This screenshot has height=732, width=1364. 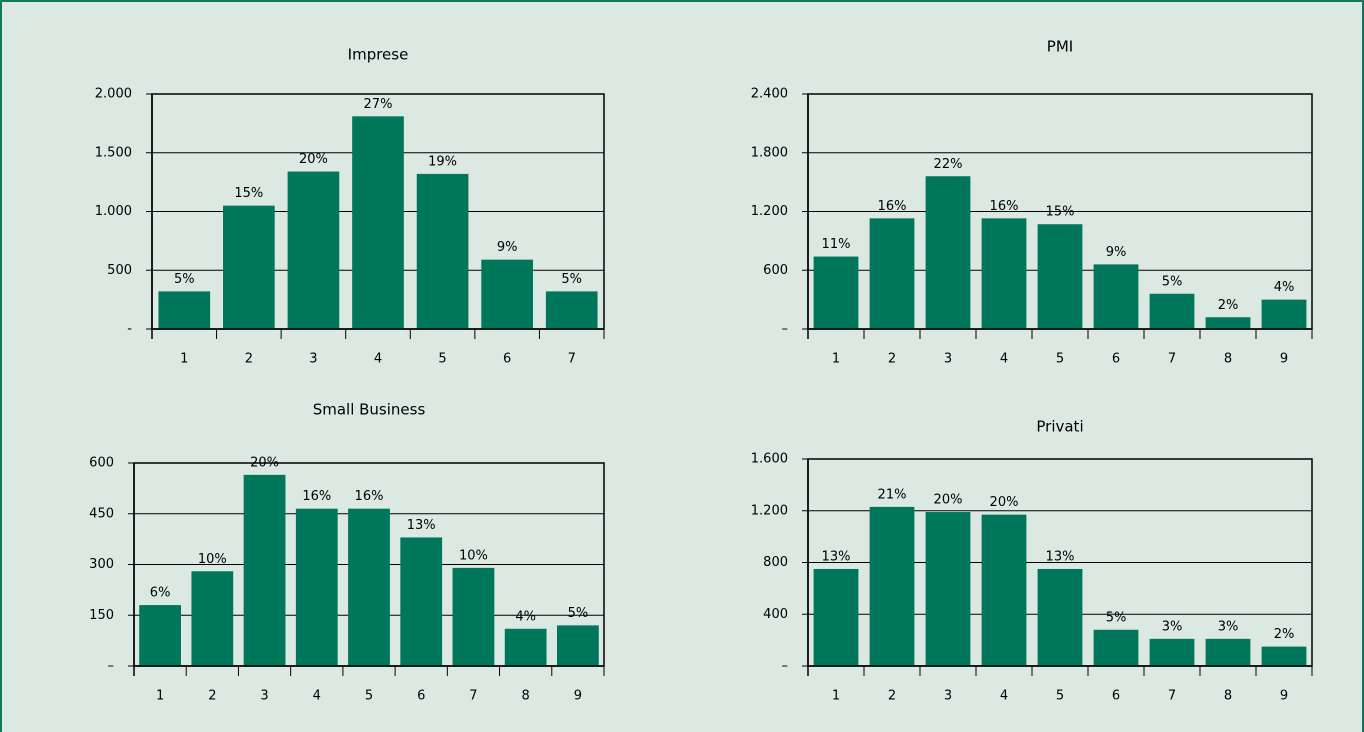 I want to click on y-tick-label: 1.600, so click(x=769, y=459).